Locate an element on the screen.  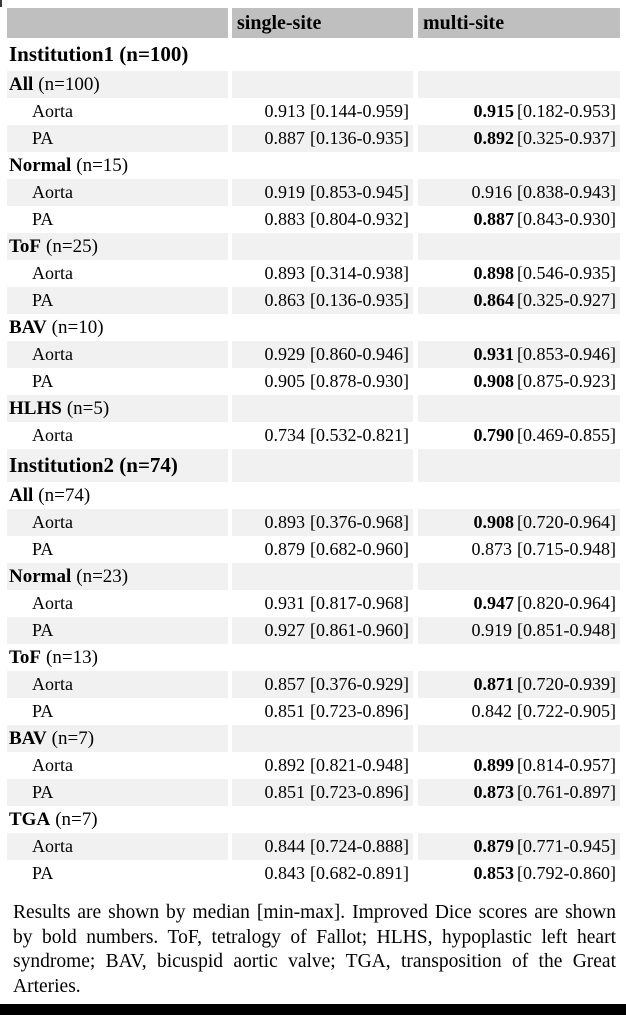
multi-site-value-cell: 0.873 [0.761-0.897] is located at coordinates (519, 792).